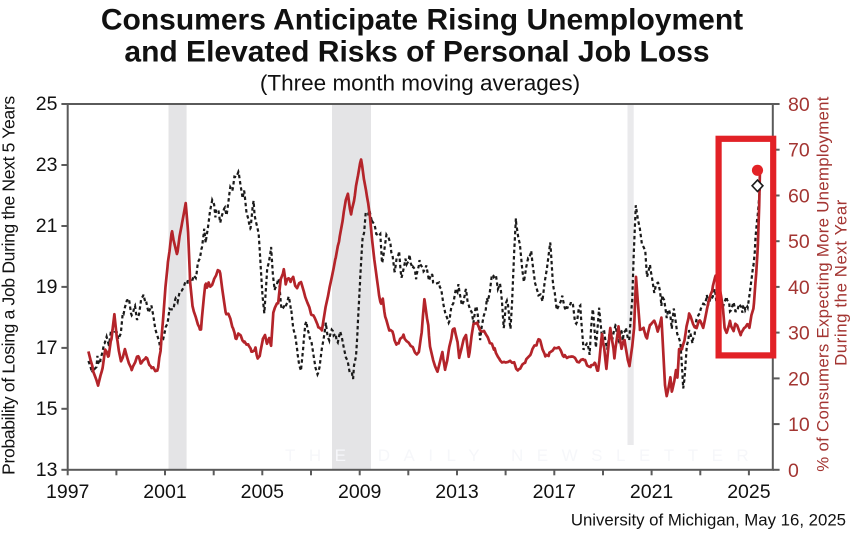 This screenshot has height=537, width=864. I want to click on svg-text: 17, so click(47, 348).